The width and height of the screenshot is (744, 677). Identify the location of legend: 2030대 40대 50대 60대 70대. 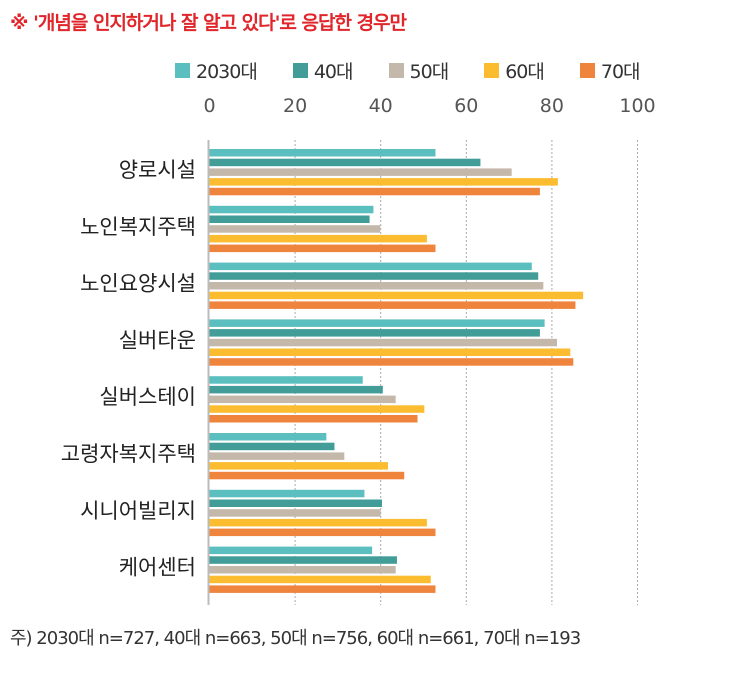
(425, 70).